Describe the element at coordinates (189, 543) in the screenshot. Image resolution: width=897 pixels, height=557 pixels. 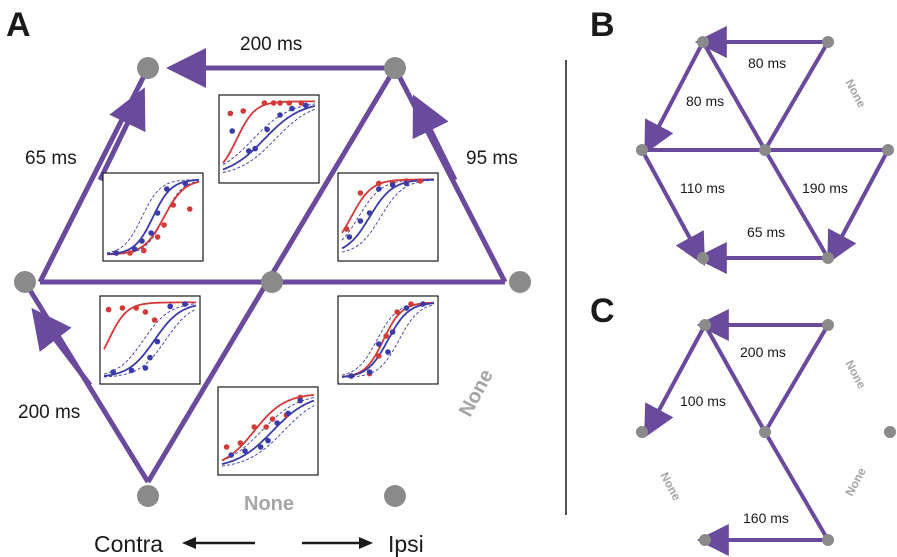
I see `arrow-contra-head` at that location.